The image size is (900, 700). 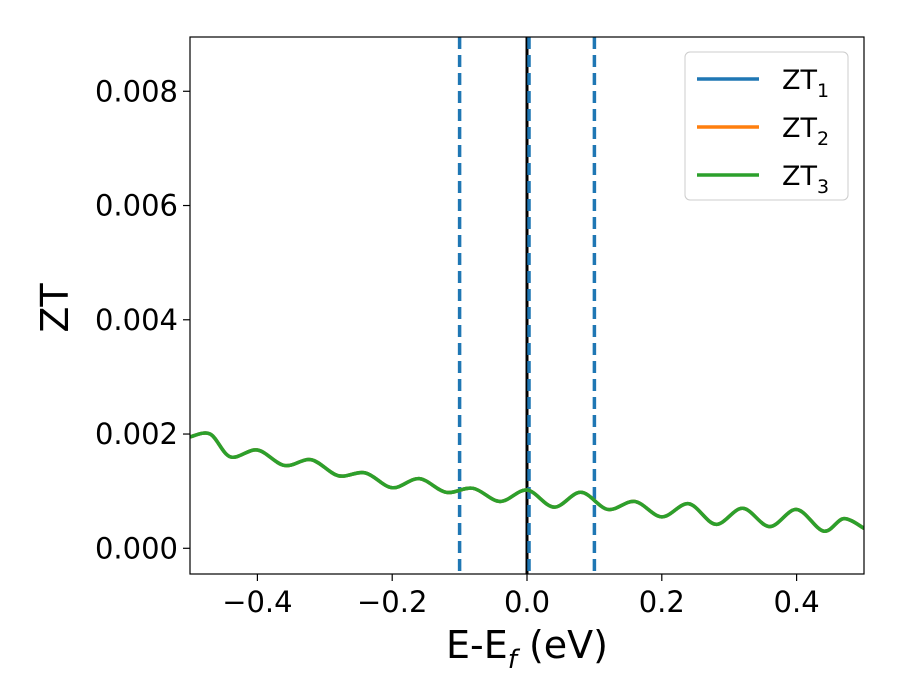 I want to click on legend-box, so click(x=766, y=126).